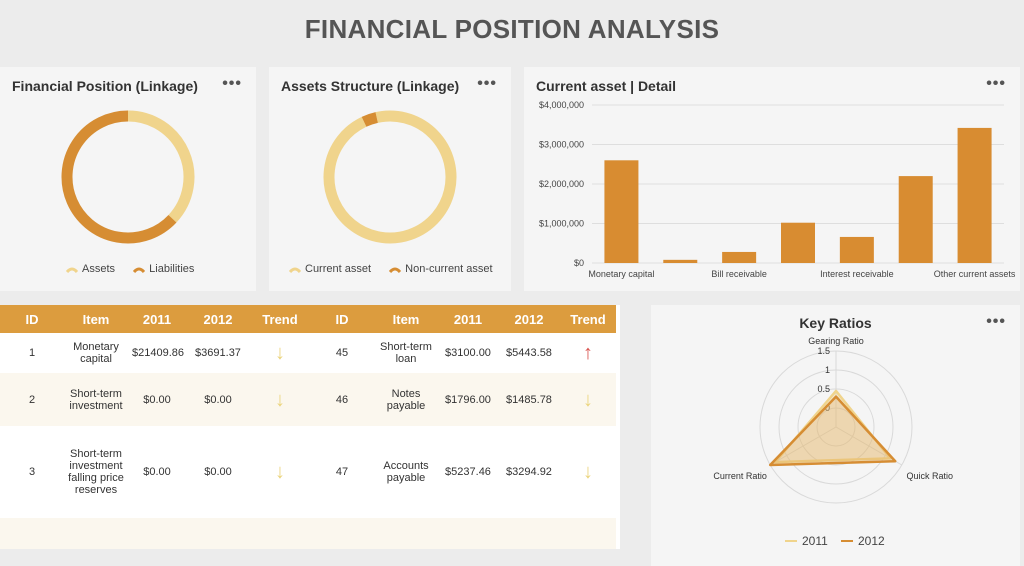  What do you see at coordinates (930, 476) in the screenshot?
I see `radar-axis-label: Quick Ratio` at bounding box center [930, 476].